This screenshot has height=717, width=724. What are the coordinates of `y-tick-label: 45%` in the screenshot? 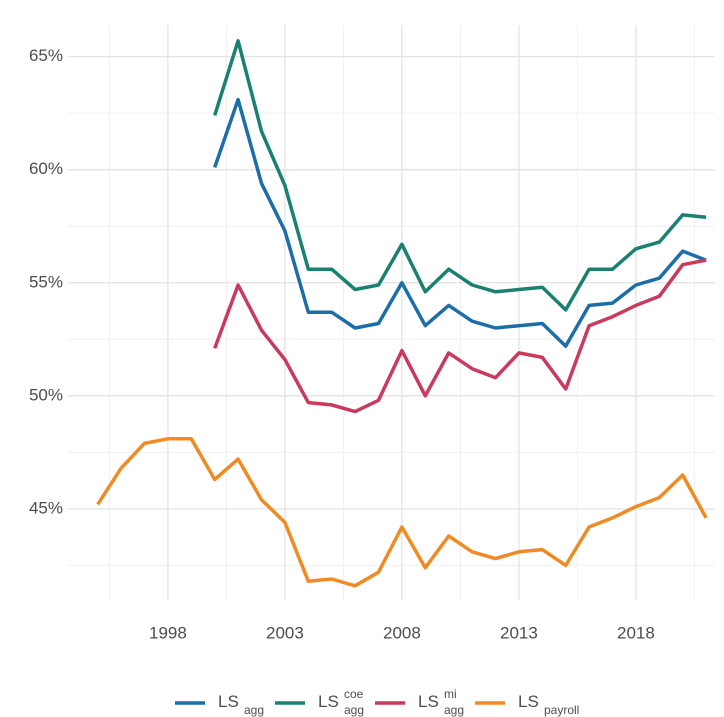 It's located at (46, 507).